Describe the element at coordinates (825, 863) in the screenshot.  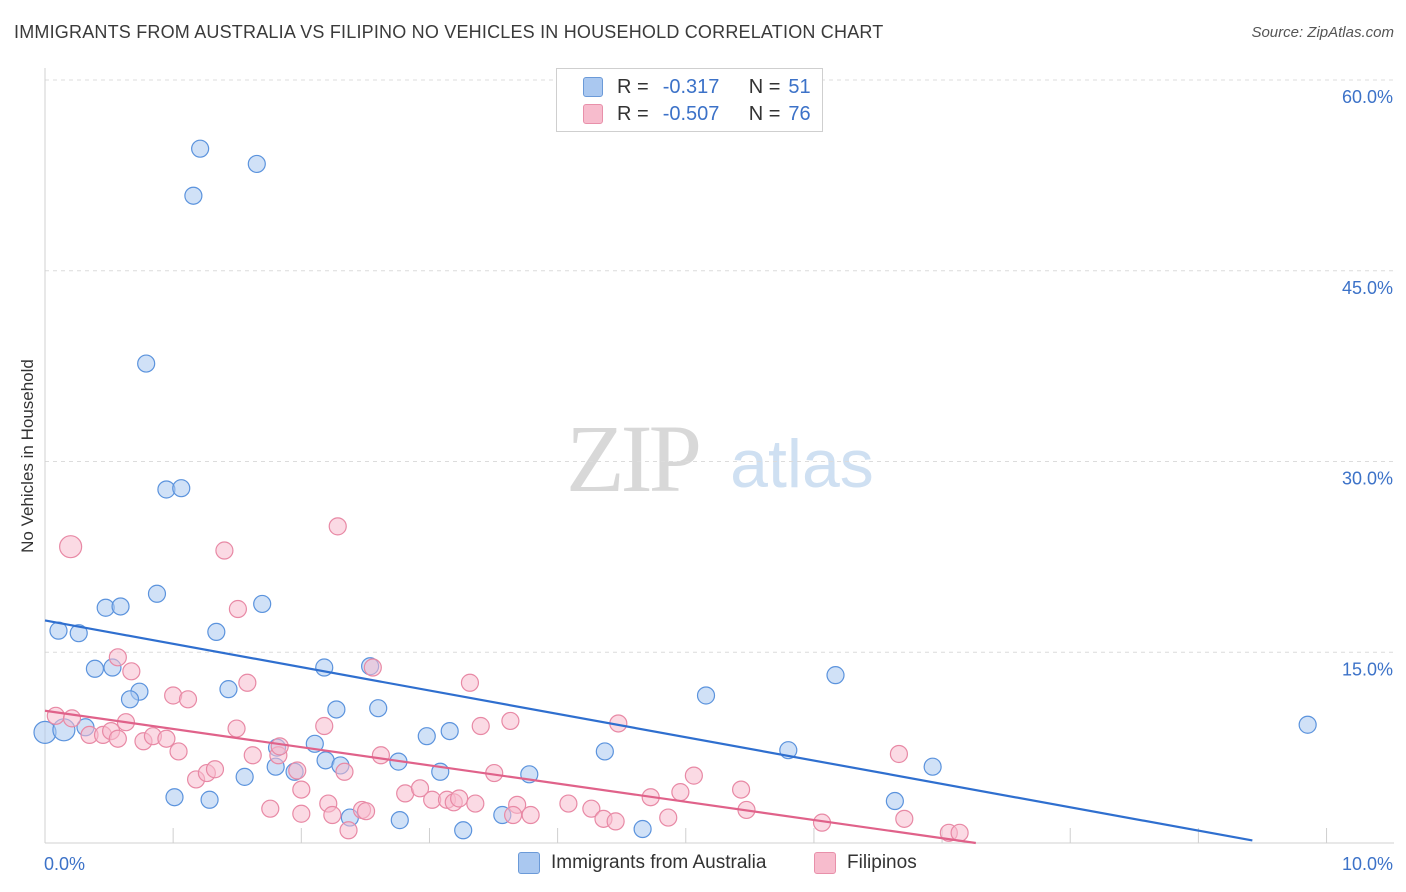
I see `filipinos-legend-swatch` at that location.